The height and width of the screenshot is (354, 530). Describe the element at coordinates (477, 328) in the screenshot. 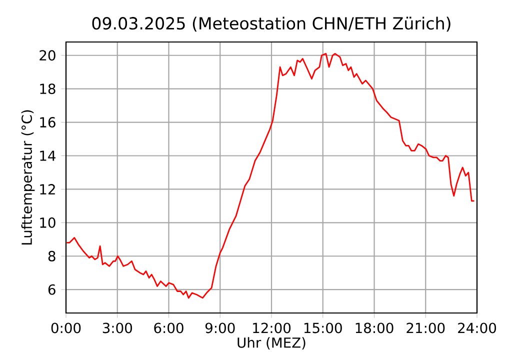

I see `x-tick-label: 24:00` at that location.